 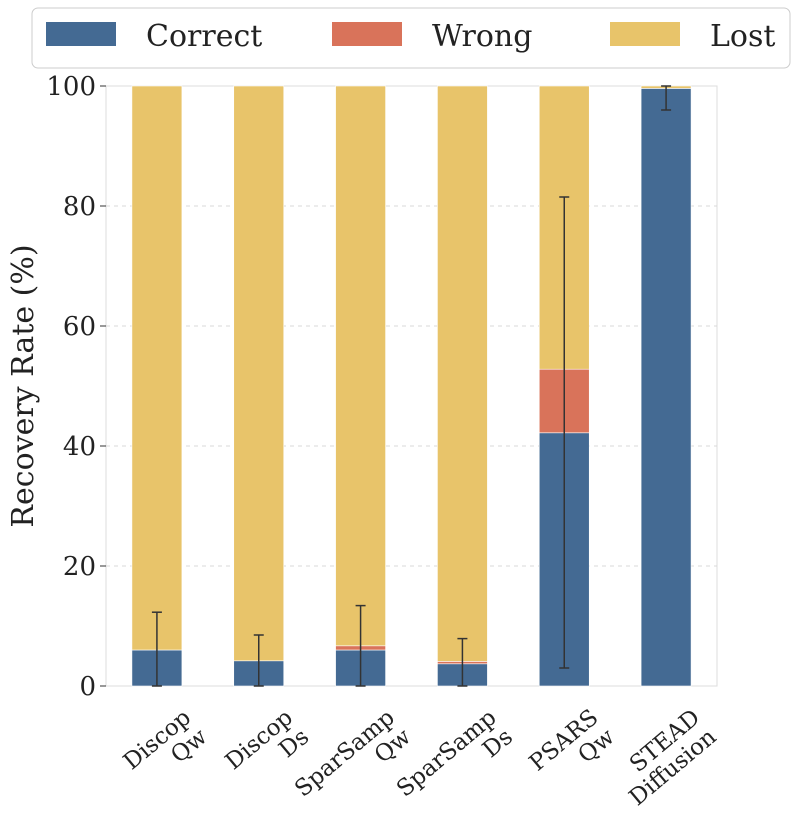 What do you see at coordinates (79, 327) in the screenshot?
I see `y-tick-label-60: 60` at bounding box center [79, 327].